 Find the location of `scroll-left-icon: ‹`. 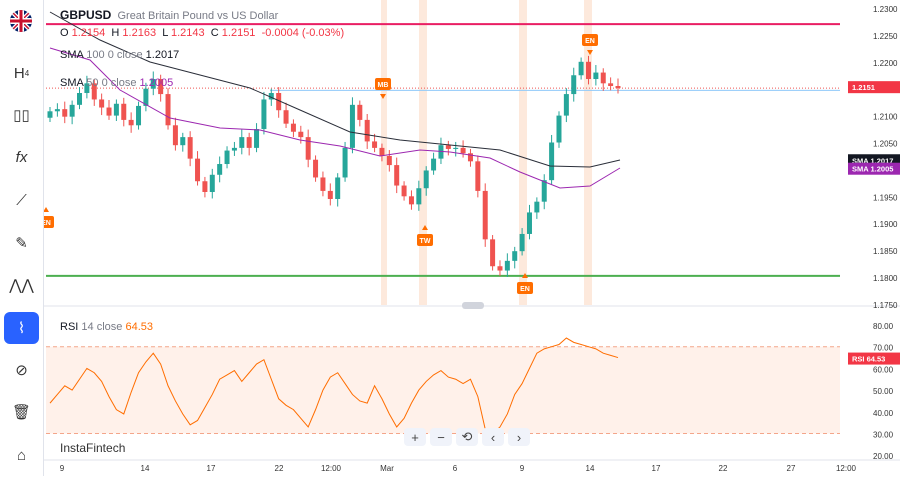

scroll-left-icon: ‹ is located at coordinates (493, 437).